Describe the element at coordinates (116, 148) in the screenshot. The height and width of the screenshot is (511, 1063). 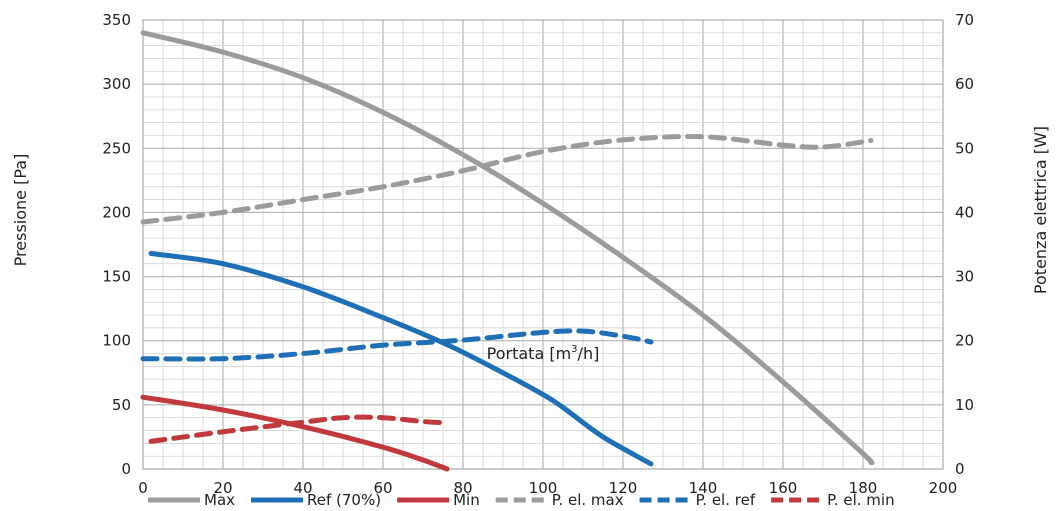
I see `y-tick-label: 250` at that location.